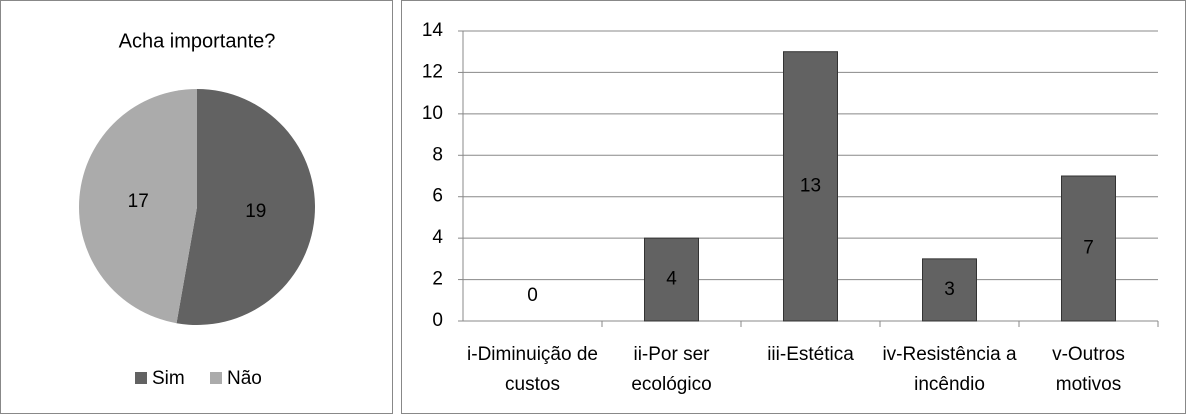 The image size is (1186, 416). I want to click on x-tick-label: ii-Por ser ecológico, so click(671, 369).